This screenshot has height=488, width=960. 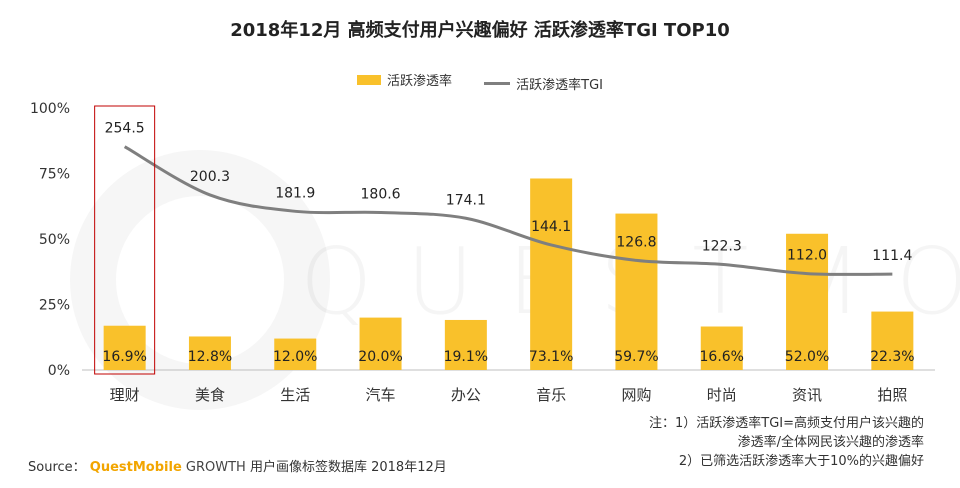 What do you see at coordinates (807, 395) in the screenshot?
I see `x-tick-label: 资讯` at bounding box center [807, 395].